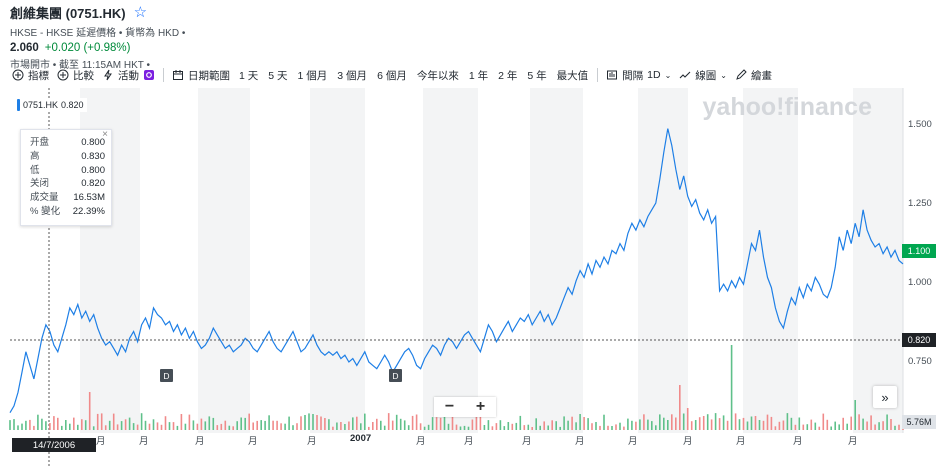 This screenshot has width=940, height=467. I want to click on chart-type-button: 線圖 ⌄, so click(703, 75).